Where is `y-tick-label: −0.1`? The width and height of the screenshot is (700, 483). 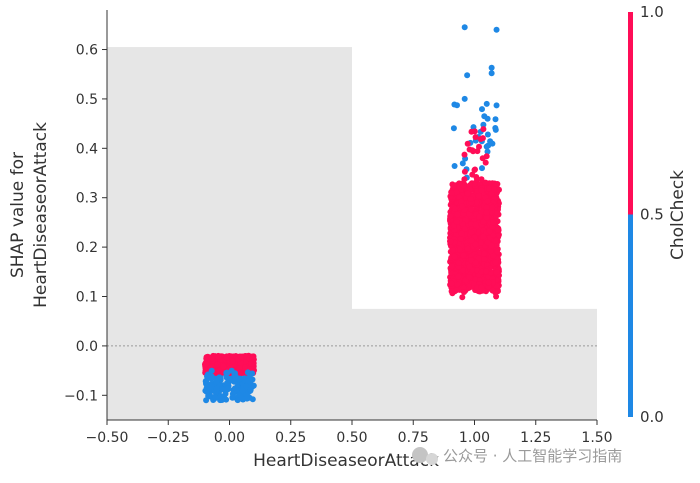
y-tick-label: −0.1 is located at coordinates (81, 396).